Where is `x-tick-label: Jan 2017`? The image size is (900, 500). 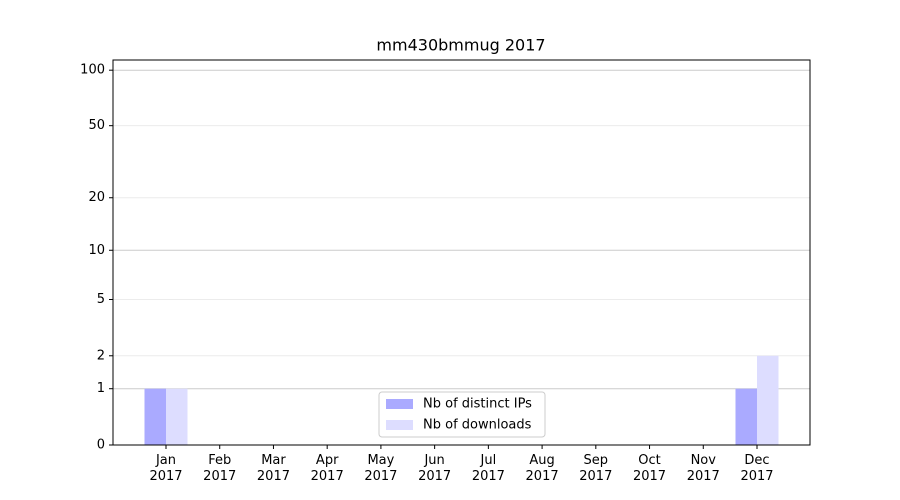 x-tick-label: Jan 2017 is located at coordinates (166, 468).